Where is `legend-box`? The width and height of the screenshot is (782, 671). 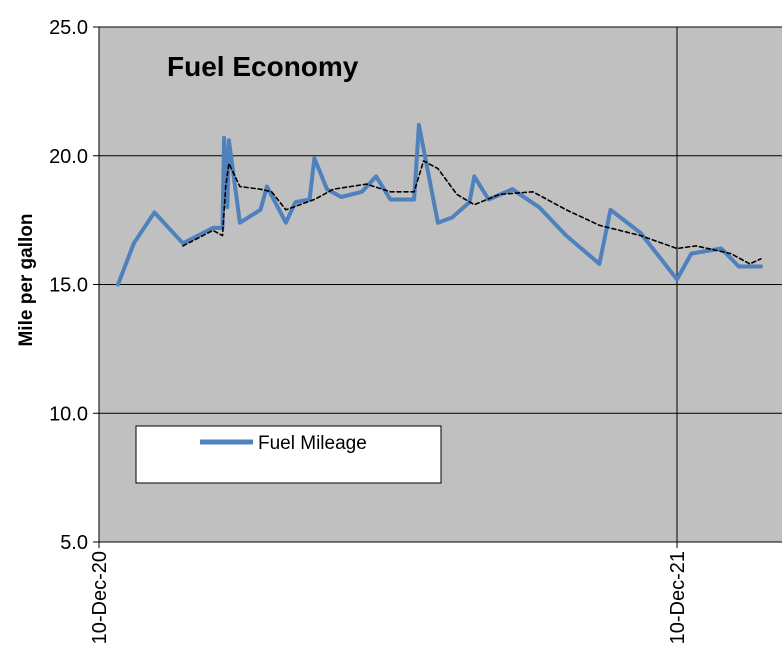 legend-box is located at coordinates (288, 454).